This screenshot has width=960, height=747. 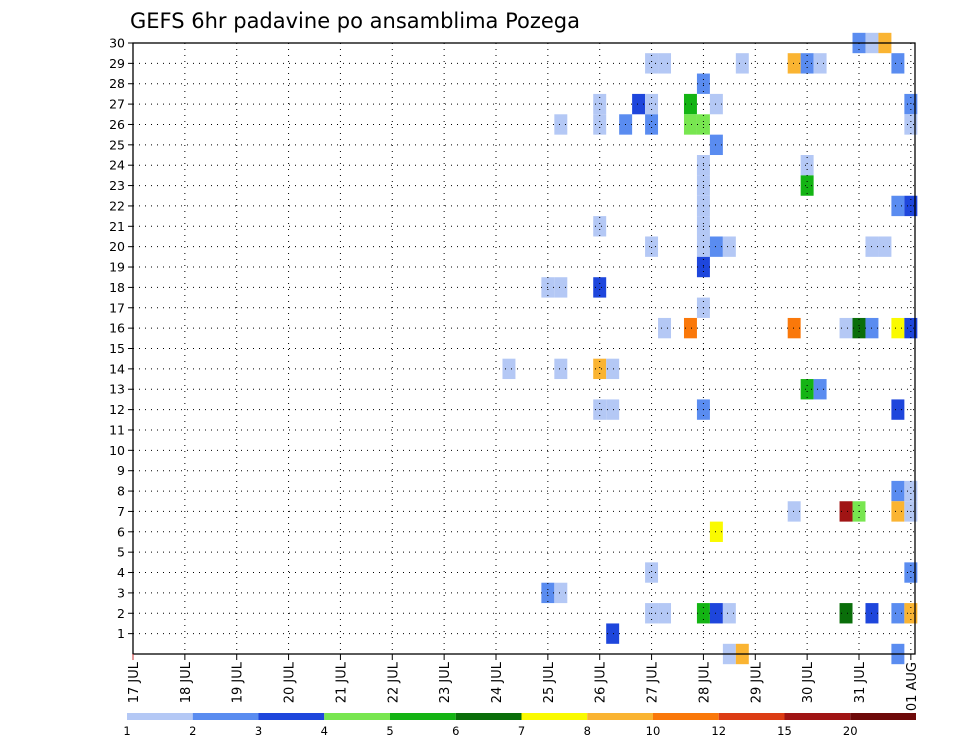 I want to click on colorbar-label: 12, so click(x=718, y=731).